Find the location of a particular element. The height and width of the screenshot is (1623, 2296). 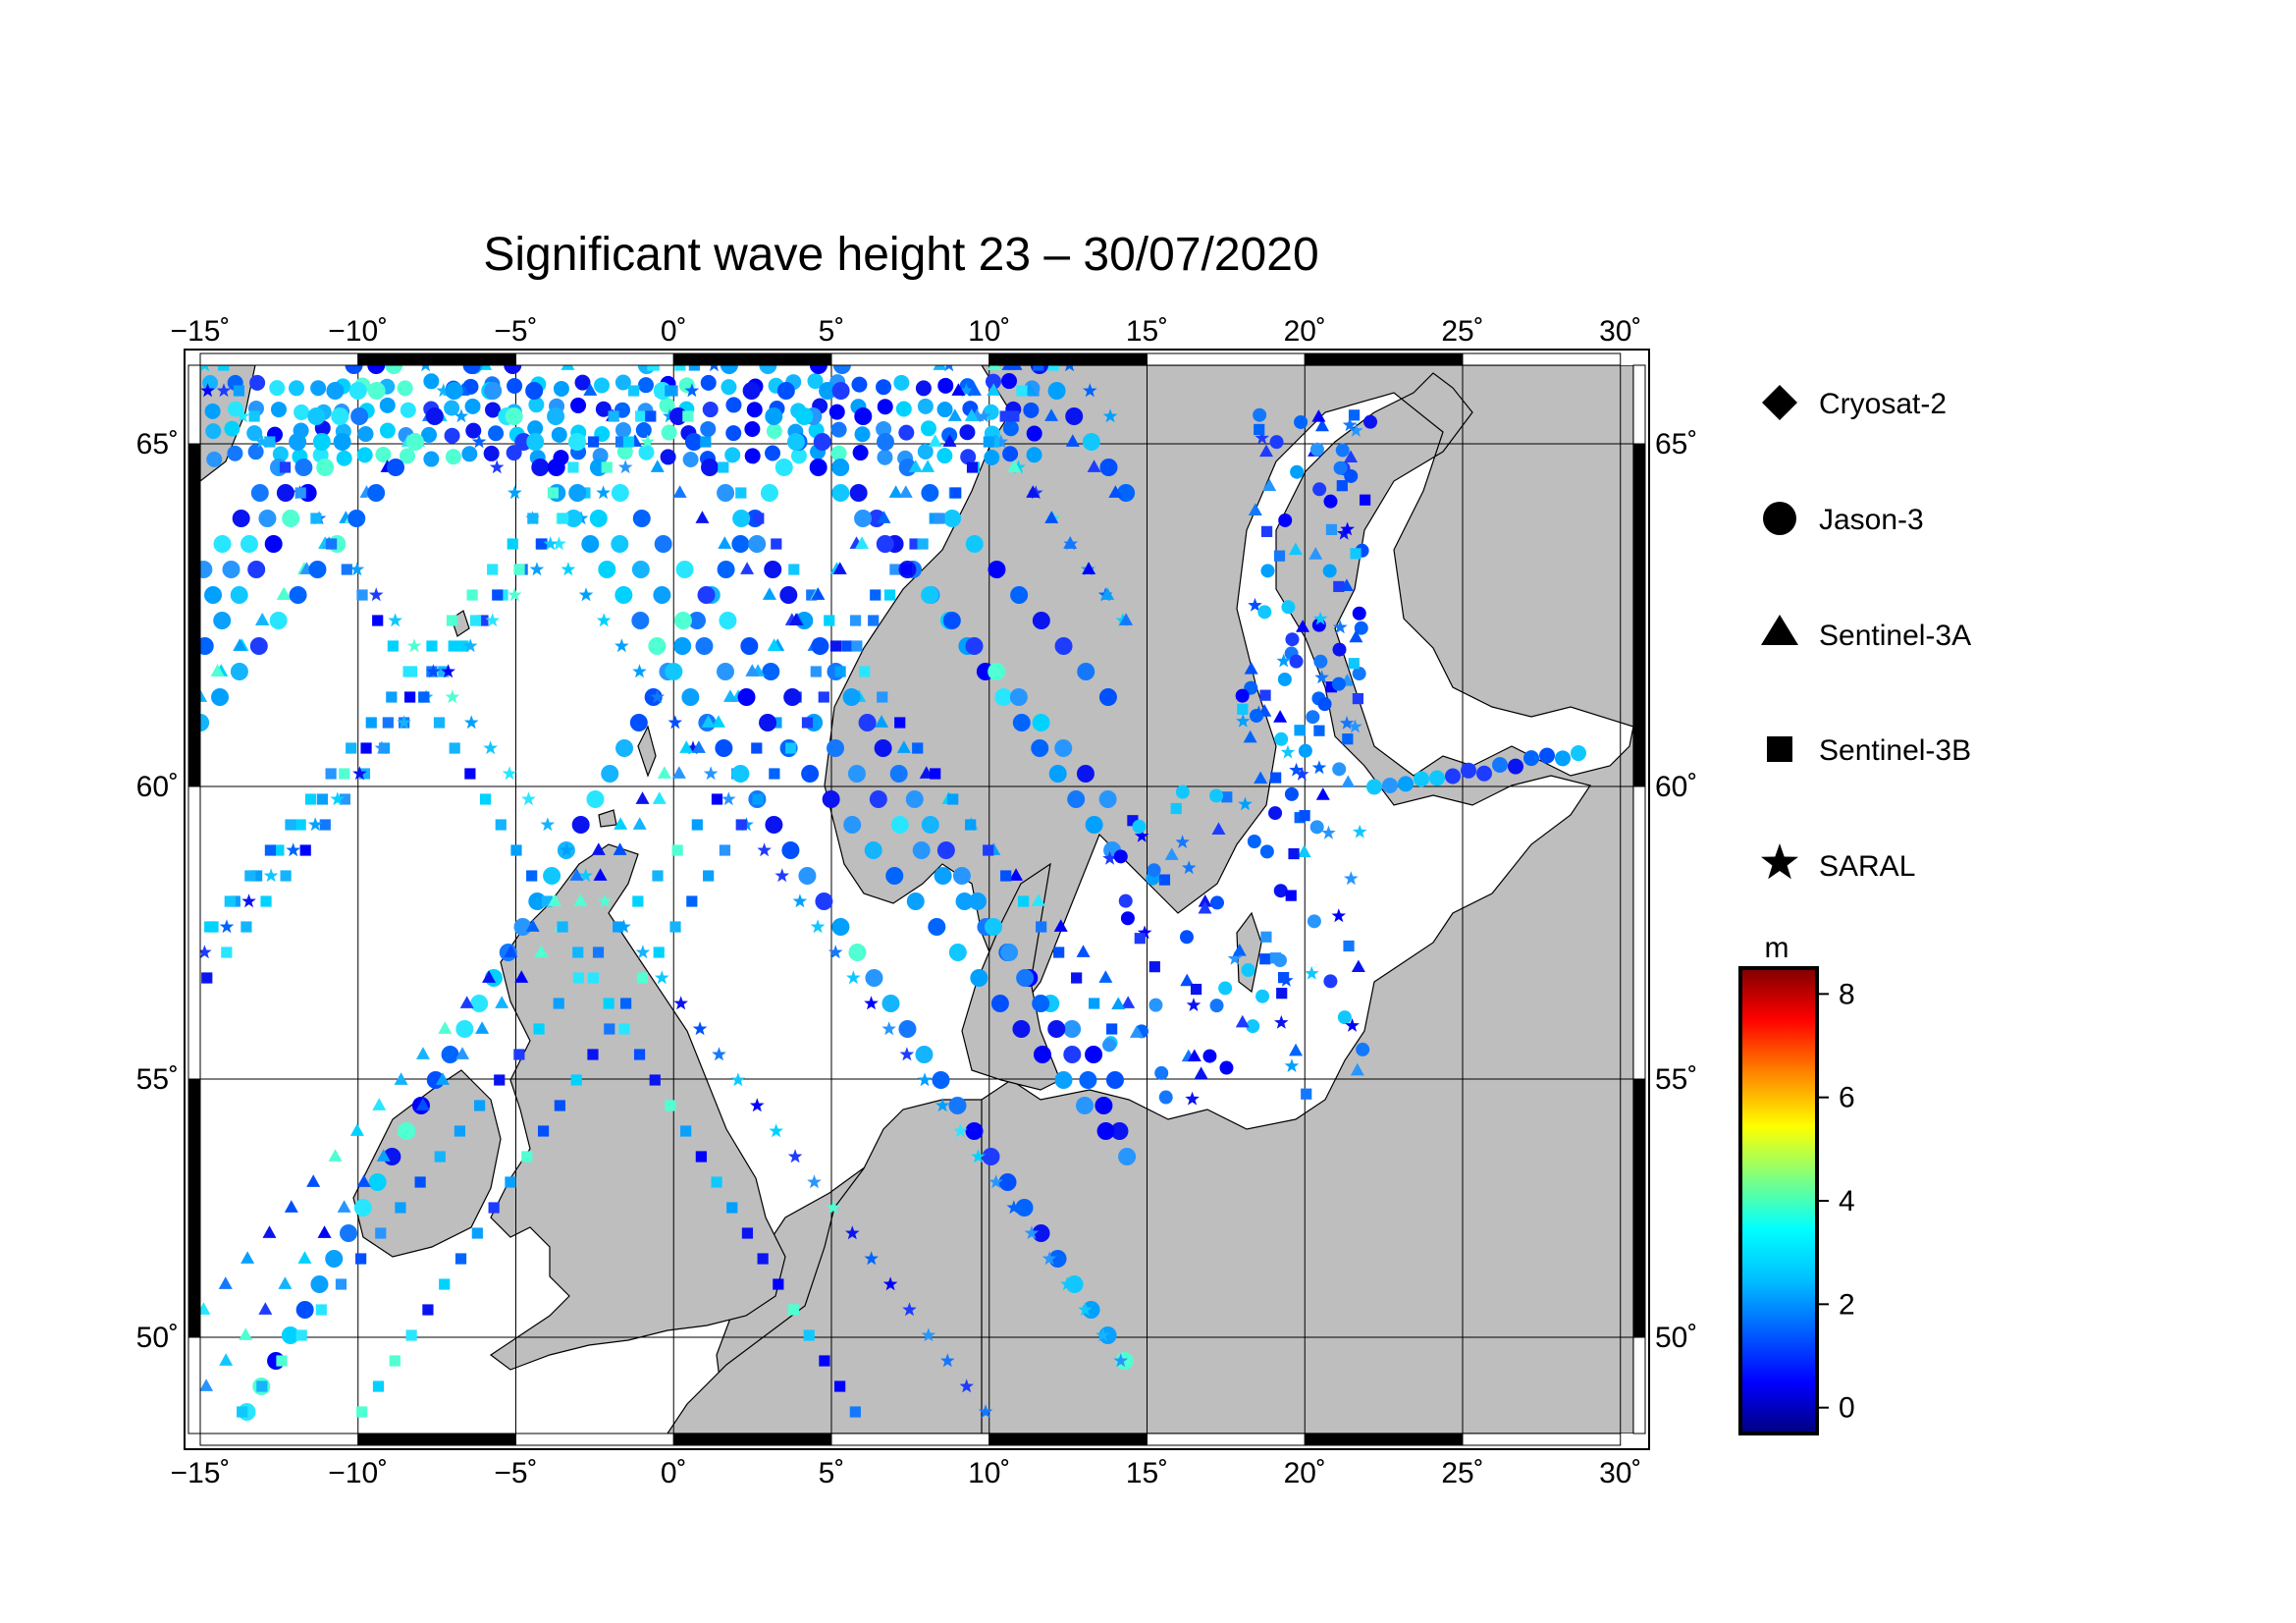

legend-item-cryosat: Cryosat-2 is located at coordinates (1855, 403).